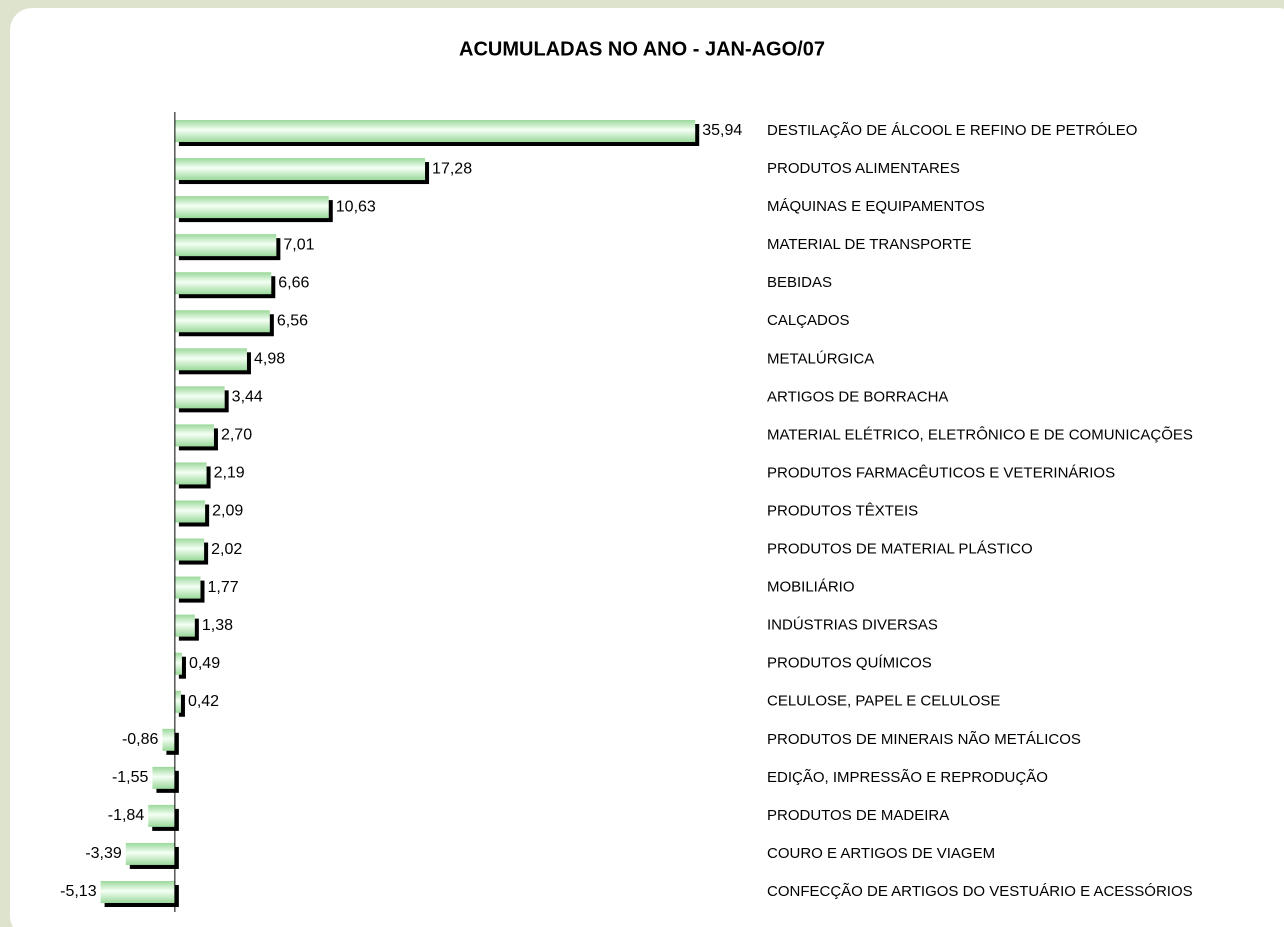 This screenshot has height=927, width=1284. I want to click on value-label: 1,77, so click(222, 587).